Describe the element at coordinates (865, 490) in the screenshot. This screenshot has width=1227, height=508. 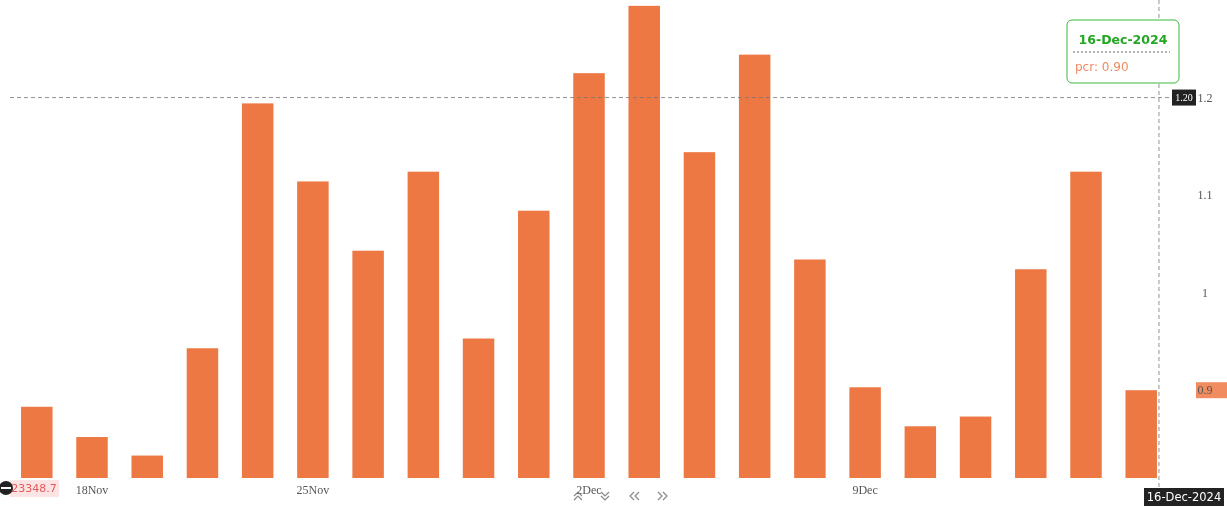
I see `x-tick-label: 9Dec` at that location.